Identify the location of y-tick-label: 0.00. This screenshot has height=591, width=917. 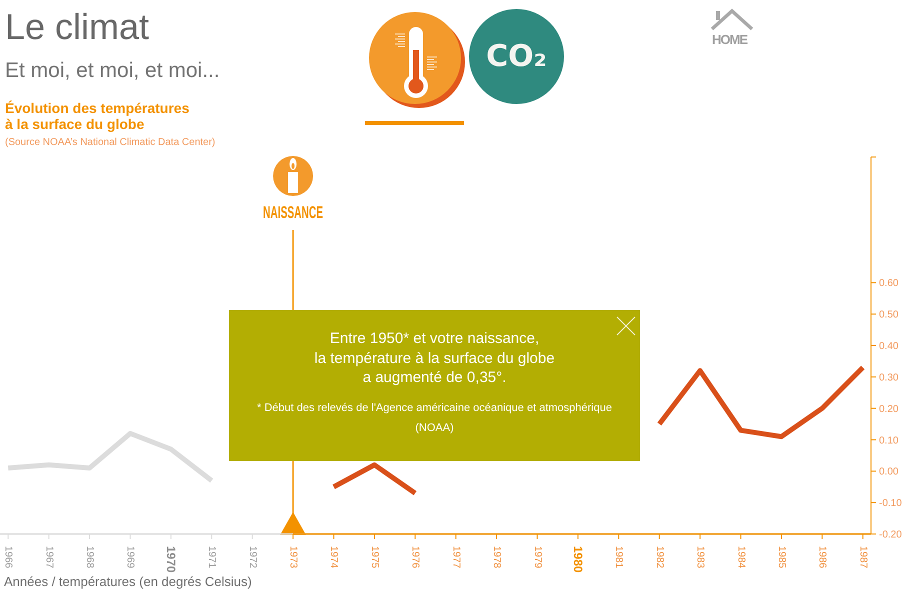
(889, 472).